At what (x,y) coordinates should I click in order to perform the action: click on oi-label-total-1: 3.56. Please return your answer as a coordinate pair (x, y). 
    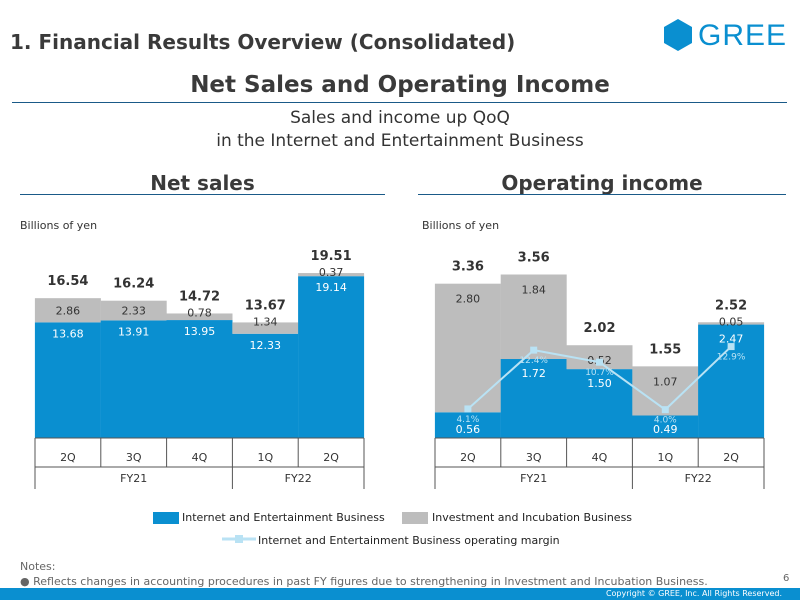
    Looking at the image, I should click on (534, 258).